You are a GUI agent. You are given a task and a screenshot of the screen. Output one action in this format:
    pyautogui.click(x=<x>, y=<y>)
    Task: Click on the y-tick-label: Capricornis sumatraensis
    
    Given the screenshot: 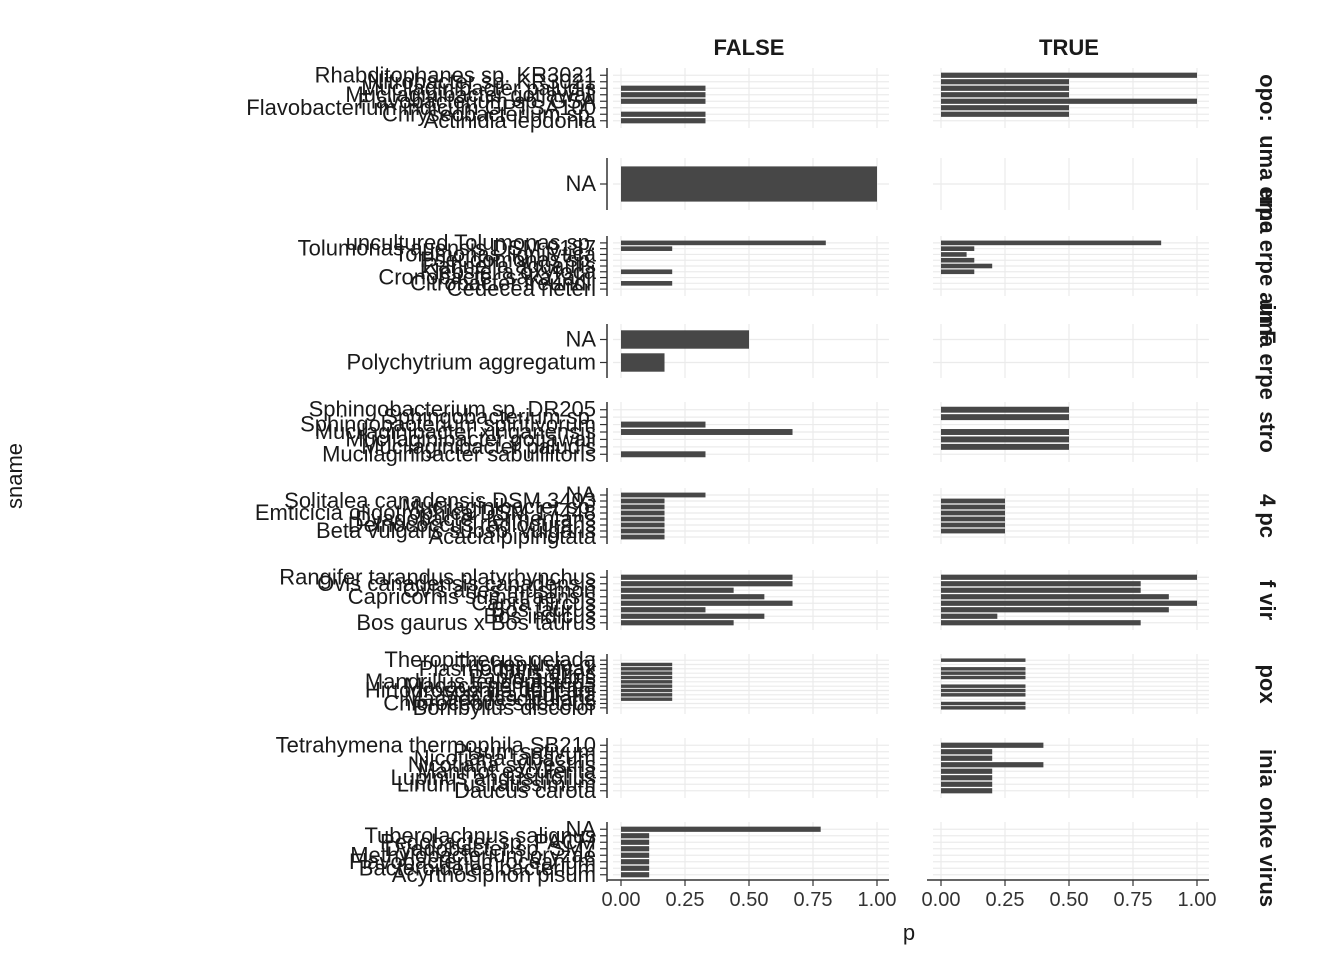 What is the action you would take?
    pyautogui.click(x=472, y=596)
    